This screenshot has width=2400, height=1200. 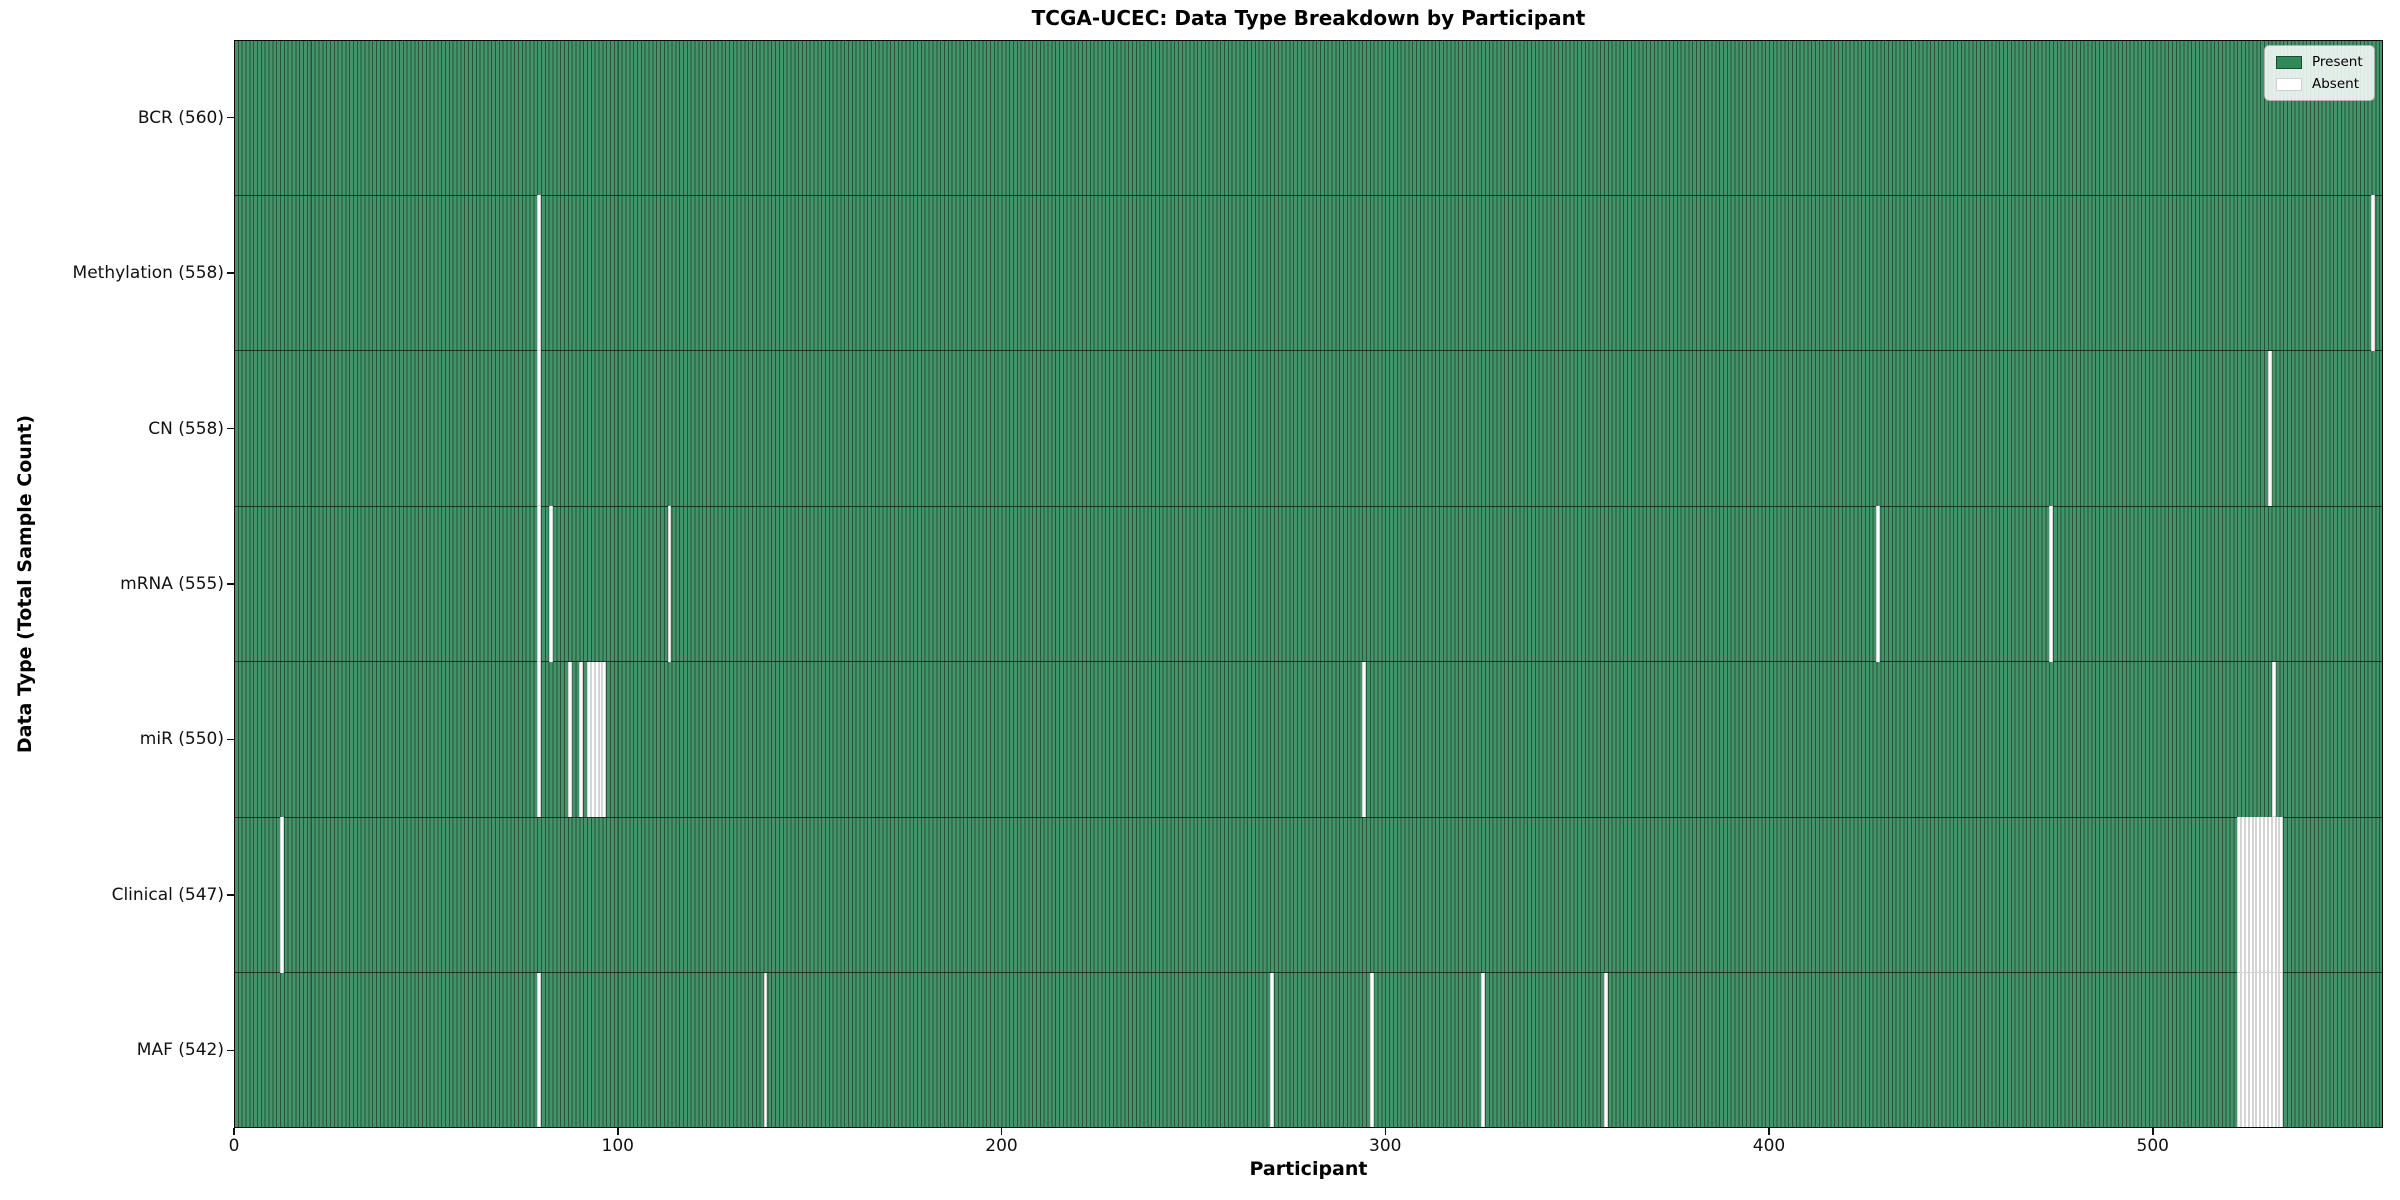 I want to click on legend-swatch-absent, so click(x=2289, y=84).